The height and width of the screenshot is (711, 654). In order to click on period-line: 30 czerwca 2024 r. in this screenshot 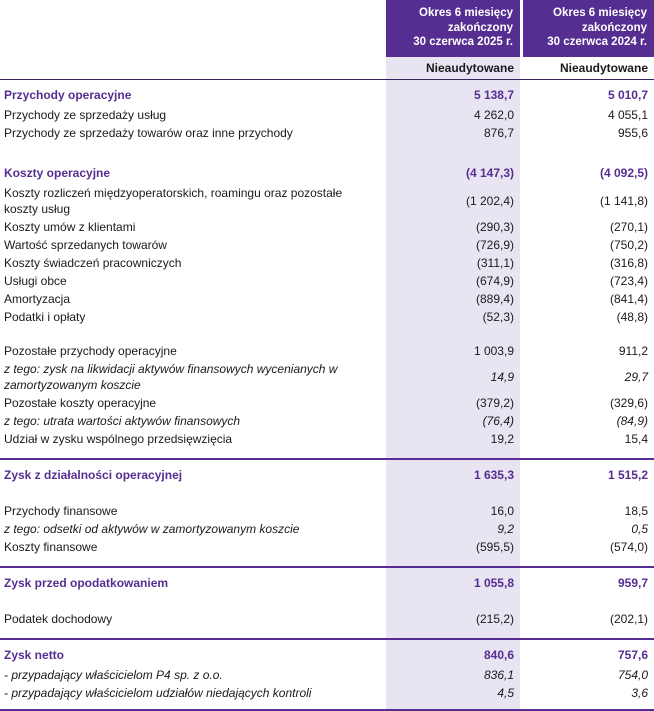, I will do `click(597, 42)`.